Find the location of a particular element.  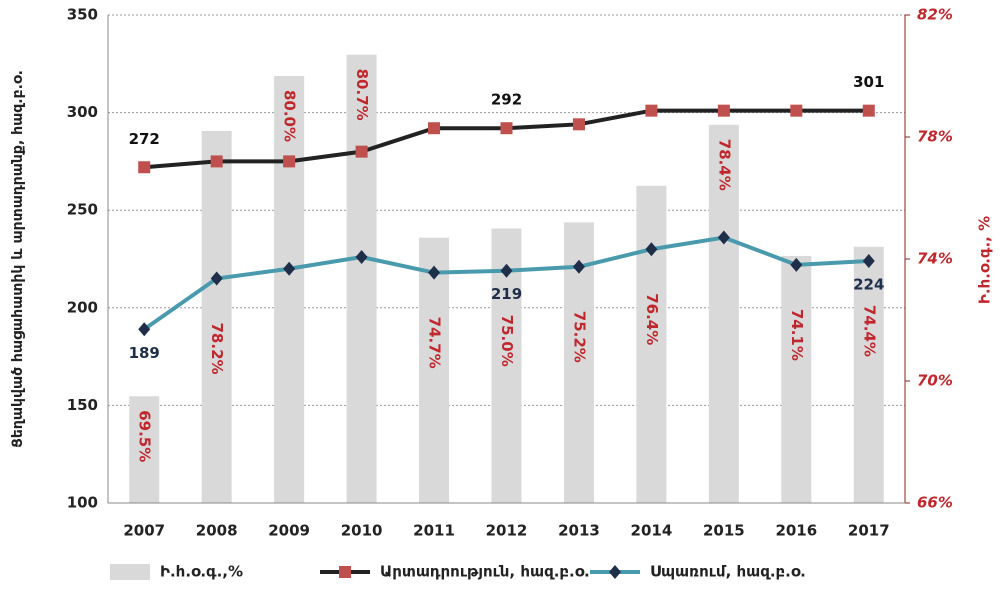

y2-tick-label: 82% is located at coordinates (935, 15).